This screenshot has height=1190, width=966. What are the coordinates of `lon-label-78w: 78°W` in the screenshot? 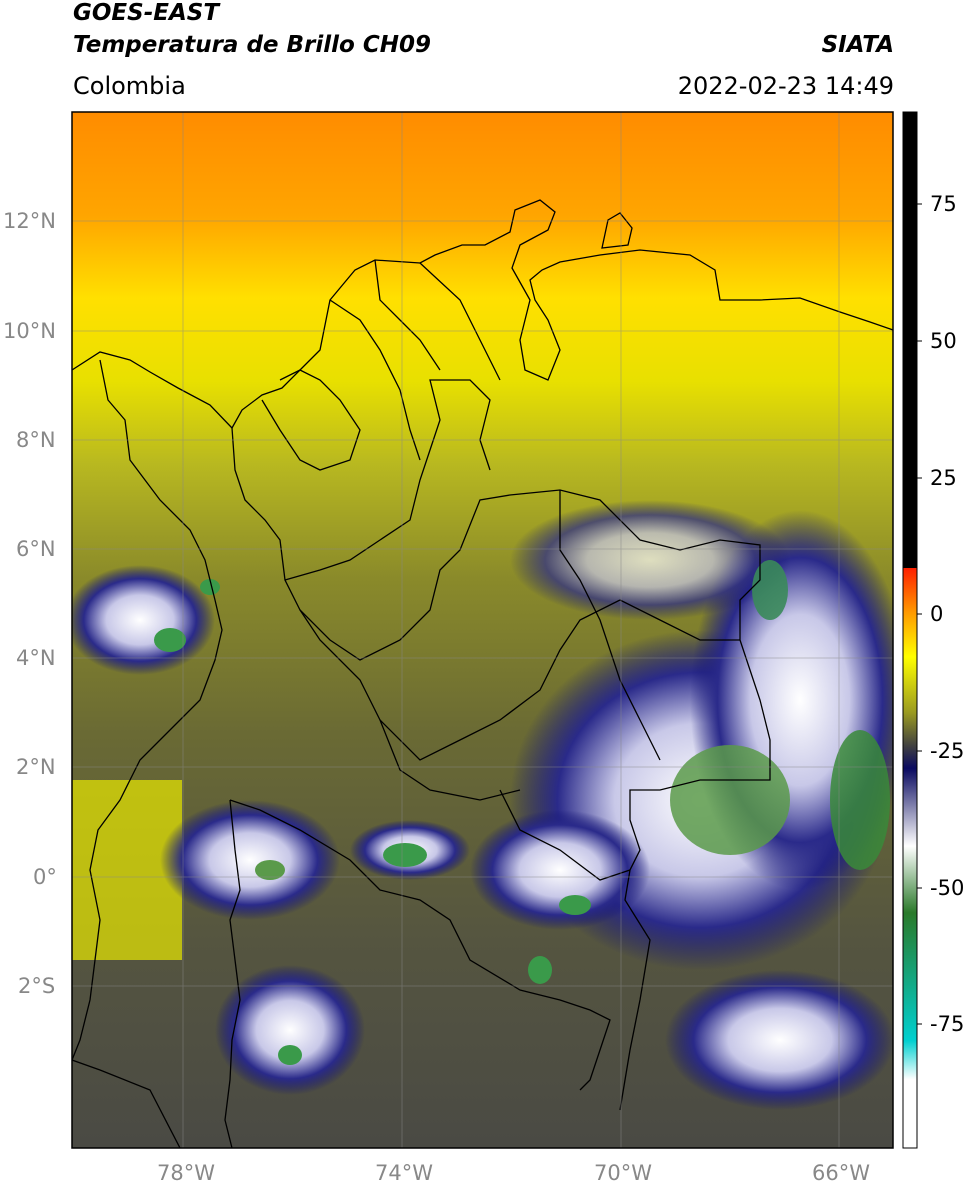 It's located at (186, 1173).